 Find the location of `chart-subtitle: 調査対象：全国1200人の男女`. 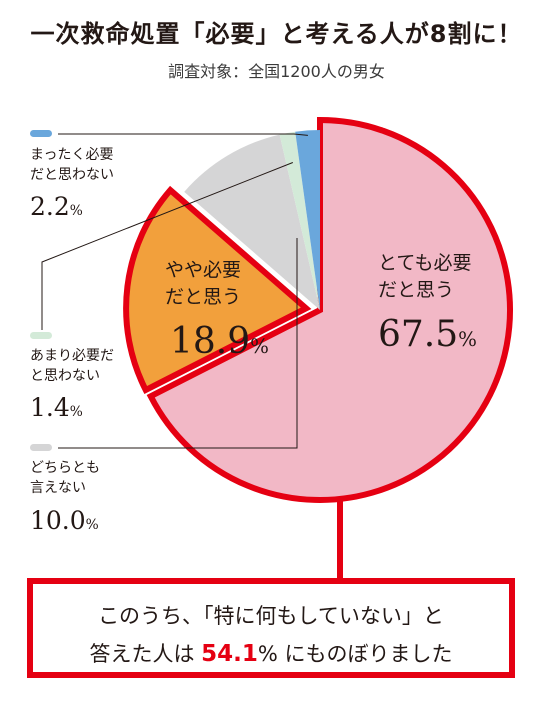

chart-subtitle: 調査対象：全国1200人の男女 is located at coordinates (276, 71).